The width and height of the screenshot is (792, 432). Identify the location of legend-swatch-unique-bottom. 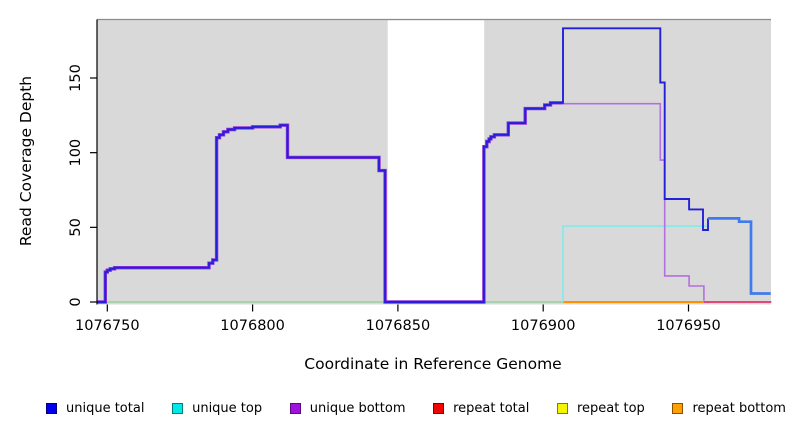
(295, 408).